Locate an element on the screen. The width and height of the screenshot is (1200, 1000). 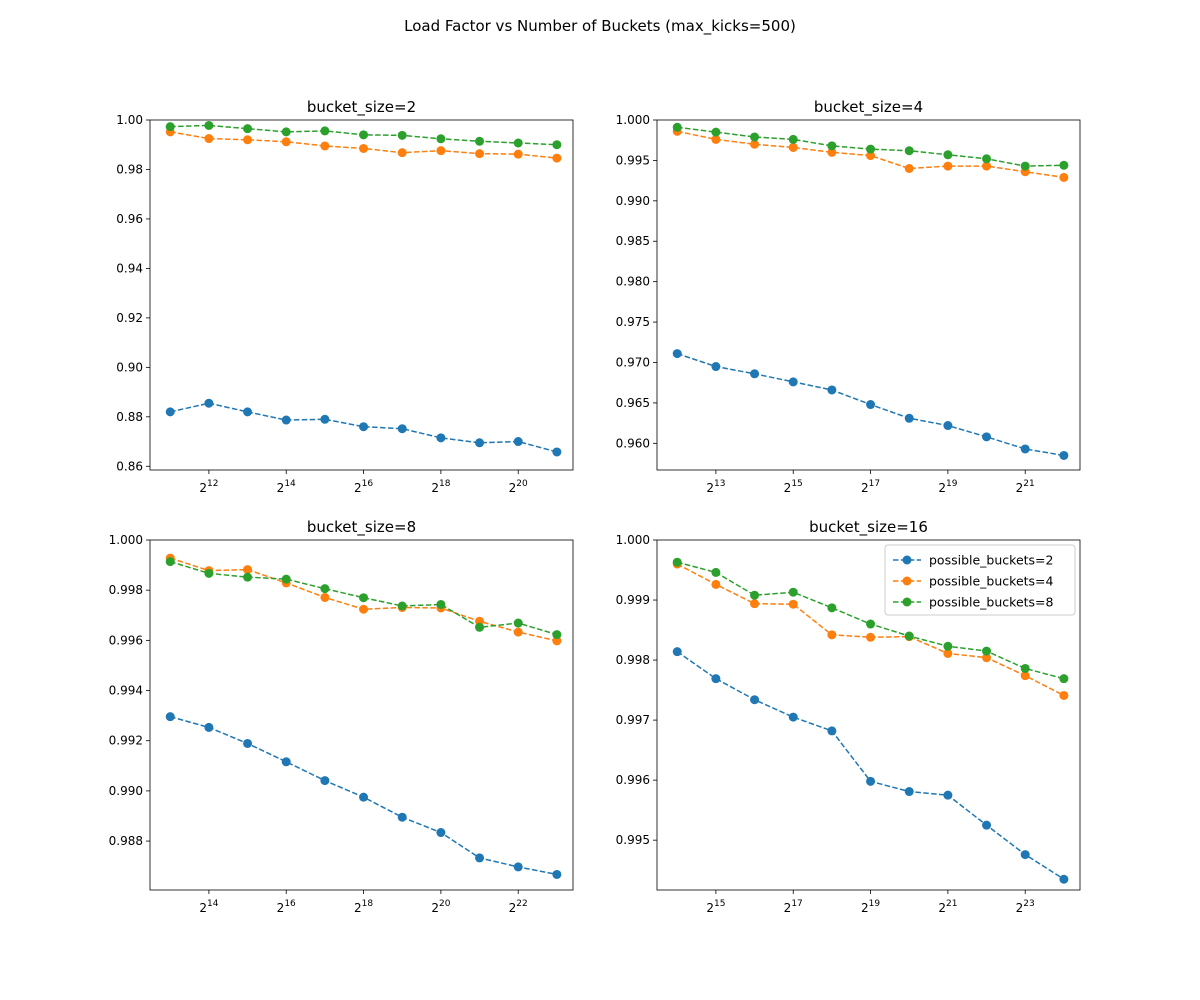
y-tick-label: 0.94 is located at coordinates (129, 268).